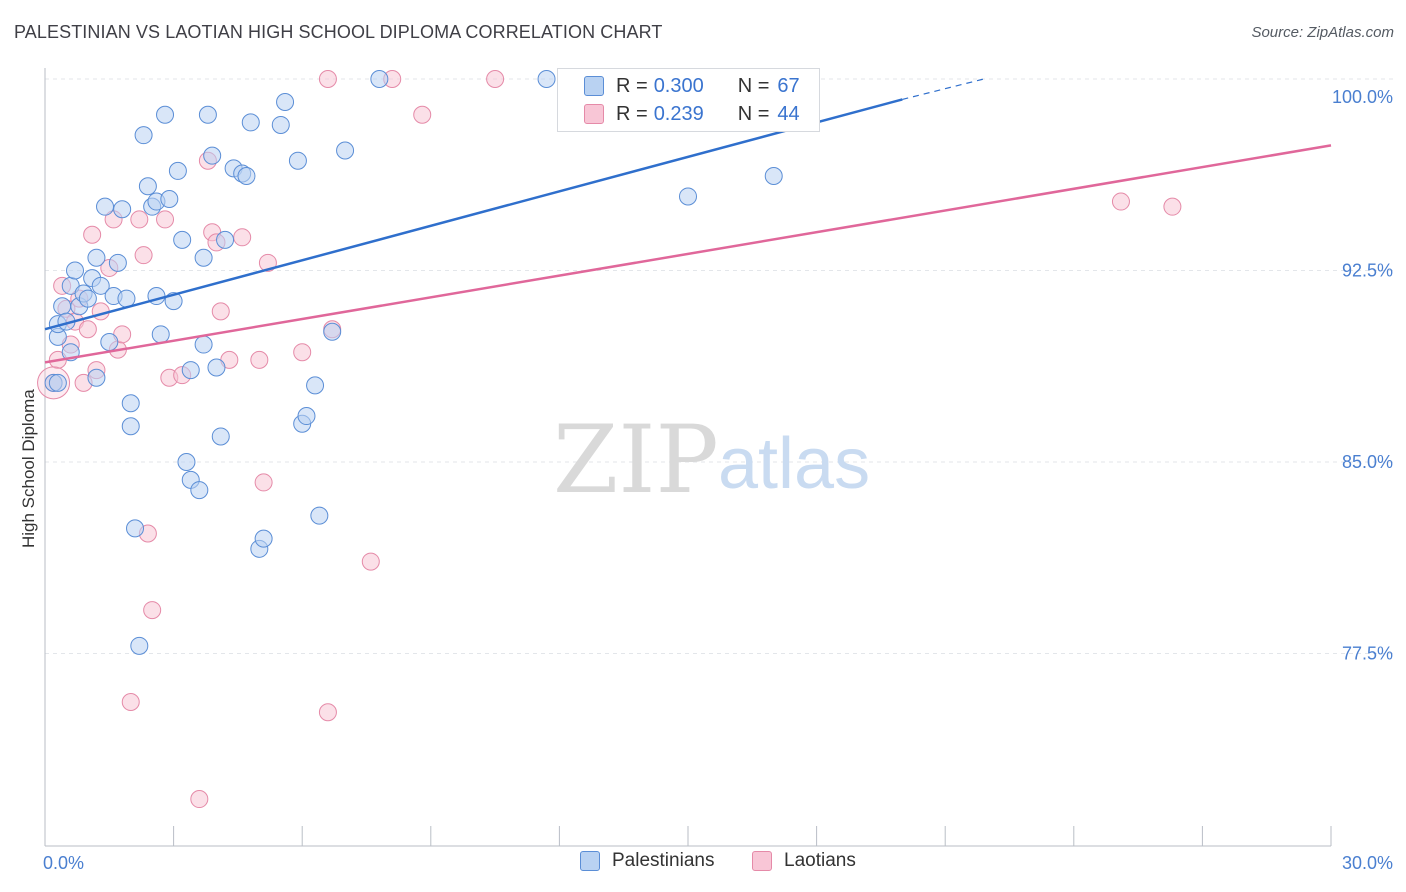 Image resolution: width=1406 pixels, height=892 pixels. What do you see at coordinates (788, 113) in the screenshot?
I see `n-value: 44` at bounding box center [788, 113].